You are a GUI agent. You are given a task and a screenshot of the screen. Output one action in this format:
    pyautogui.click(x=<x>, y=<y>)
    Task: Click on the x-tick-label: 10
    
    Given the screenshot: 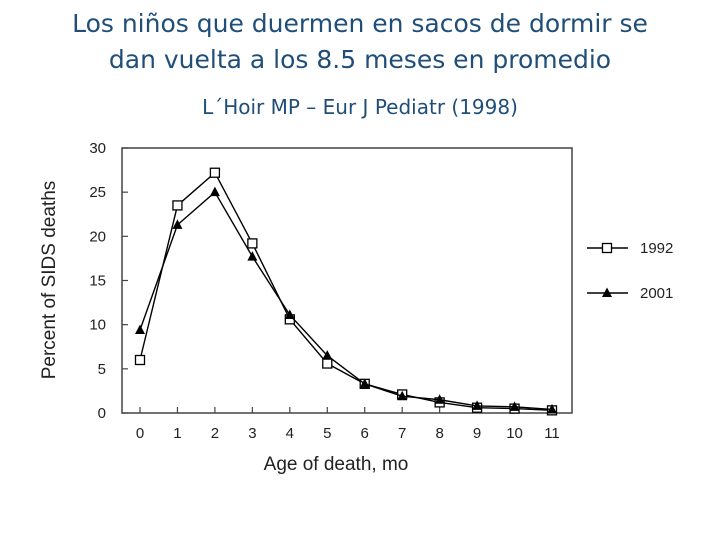 What is the action you would take?
    pyautogui.click(x=514, y=433)
    